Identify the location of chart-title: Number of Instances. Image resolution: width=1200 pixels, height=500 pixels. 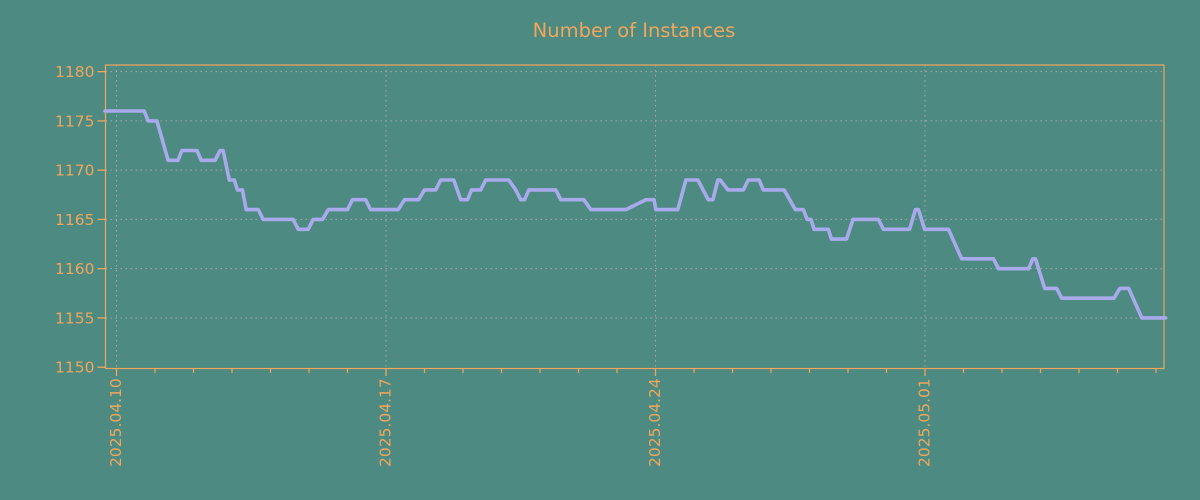
(634, 30).